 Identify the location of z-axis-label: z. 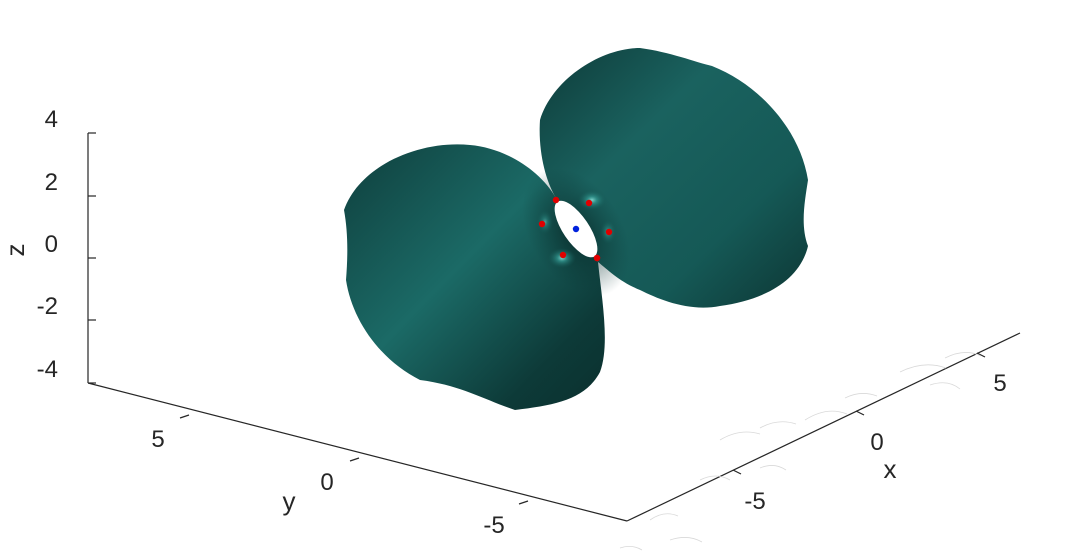
(15, 250).